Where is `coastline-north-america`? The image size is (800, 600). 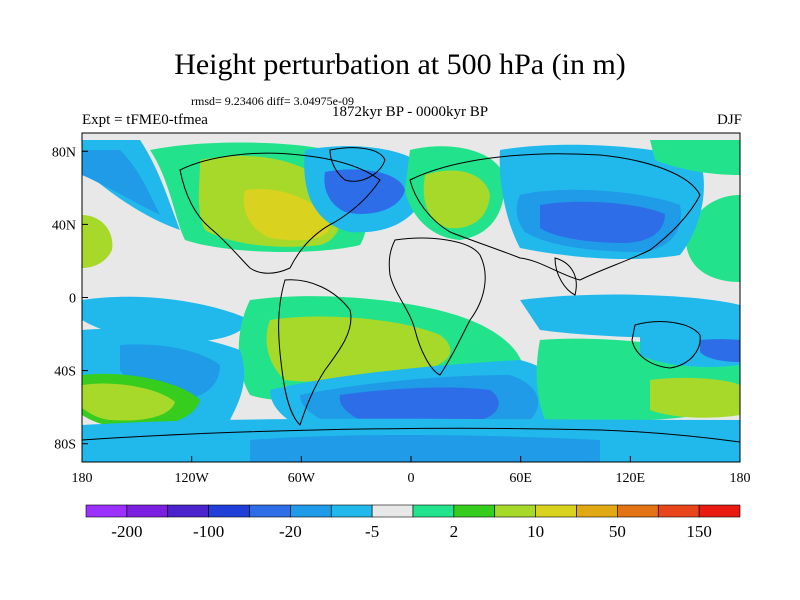
coastline-north-america is located at coordinates (280, 213).